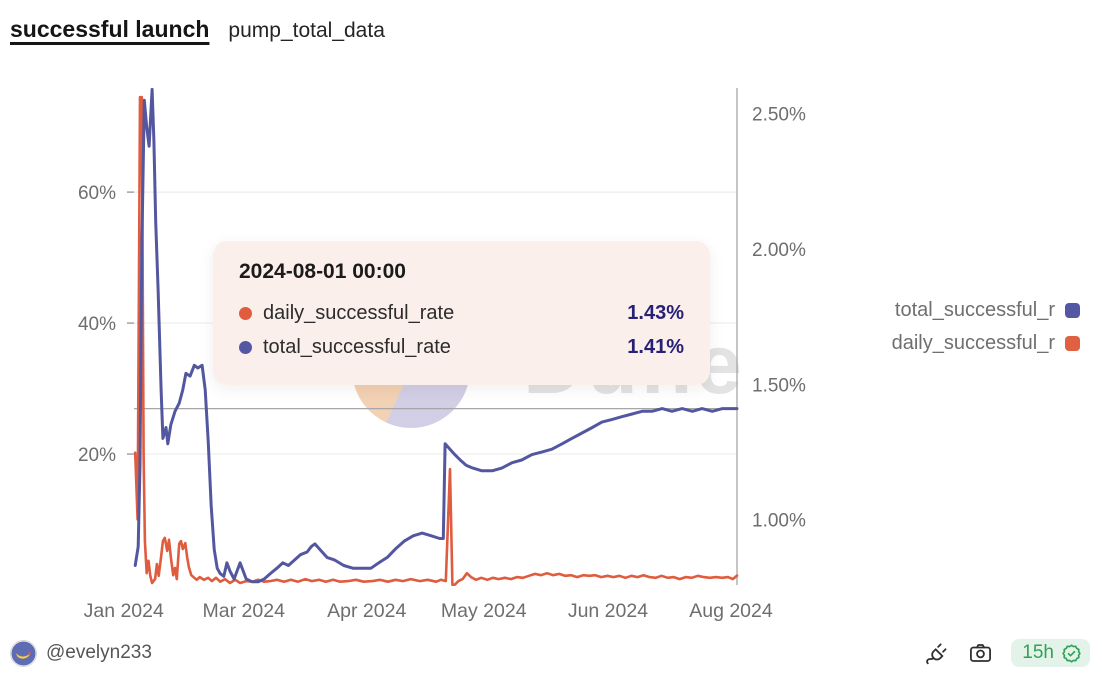 The height and width of the screenshot is (677, 1102). Describe the element at coordinates (359, 312) in the screenshot. I see `tooltip-series-label: daily_successful_rate` at that location.